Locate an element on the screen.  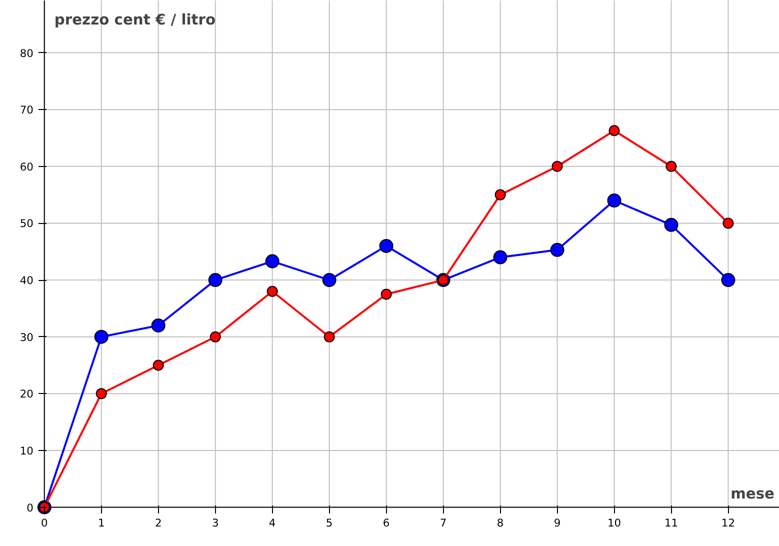
x-tick-label: 2 is located at coordinates (158, 523).